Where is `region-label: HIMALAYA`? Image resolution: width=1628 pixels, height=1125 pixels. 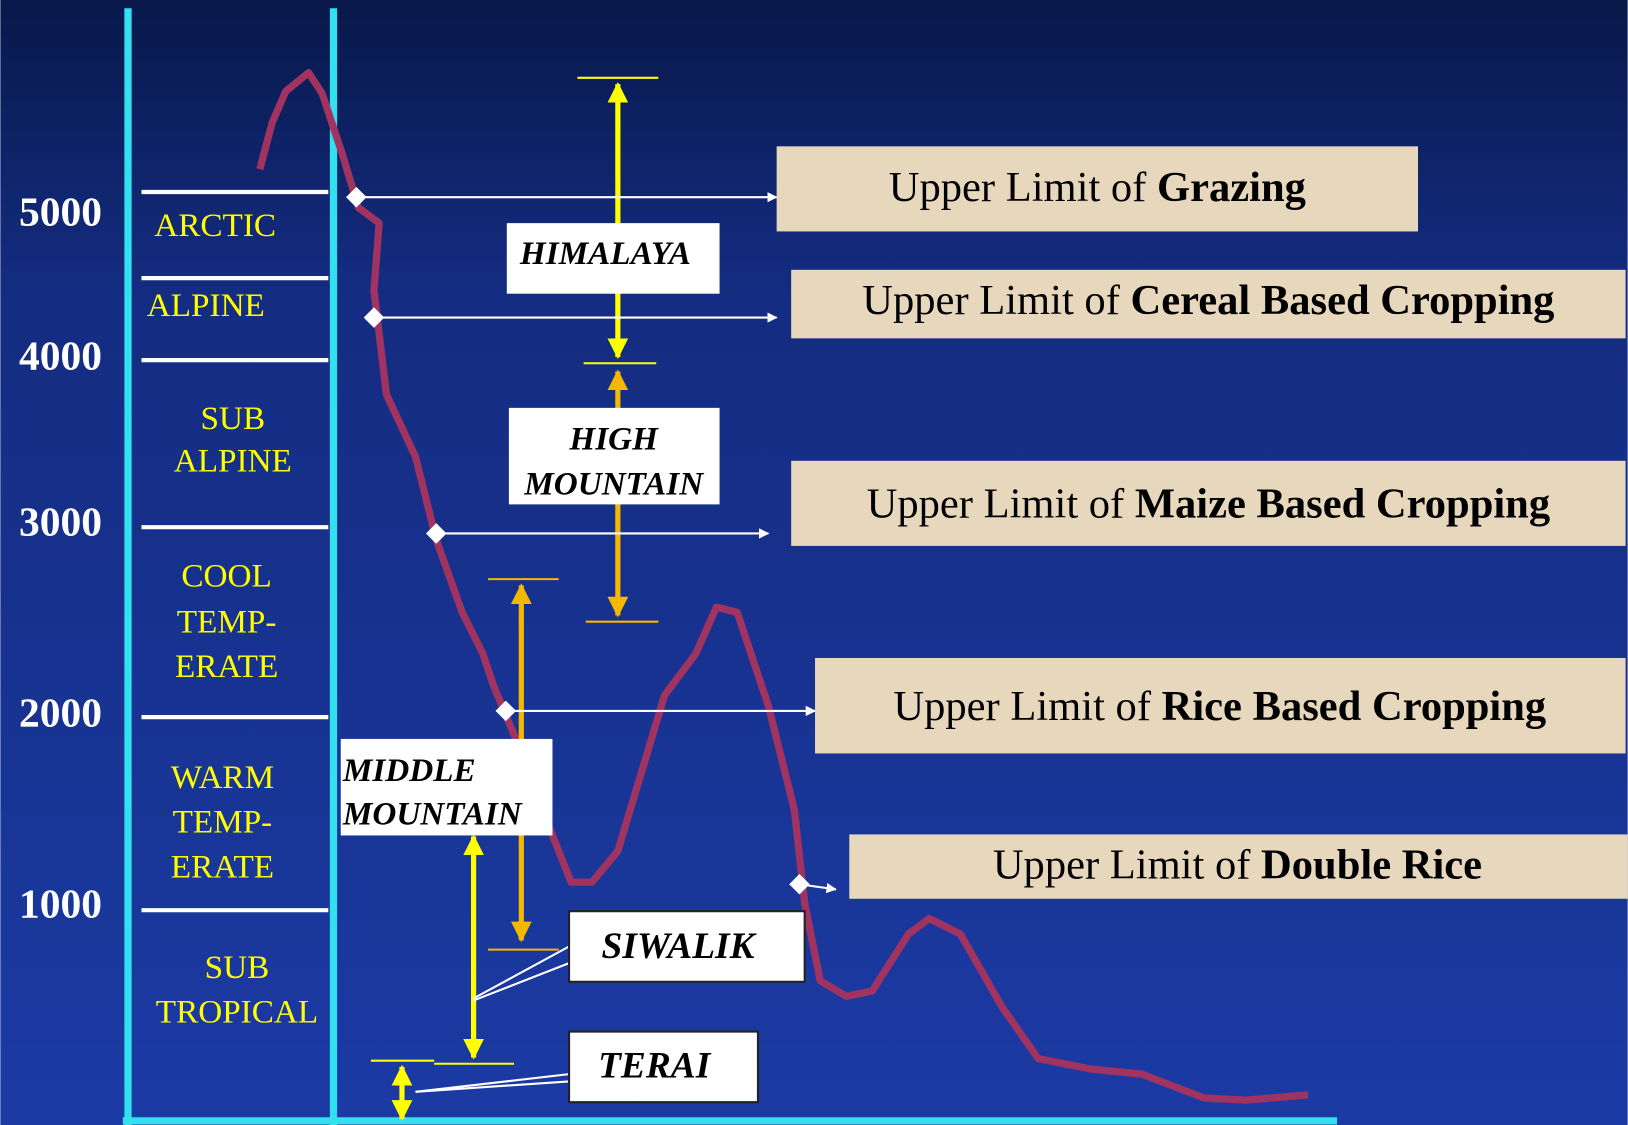
region-label: HIMALAYA is located at coordinates (605, 253).